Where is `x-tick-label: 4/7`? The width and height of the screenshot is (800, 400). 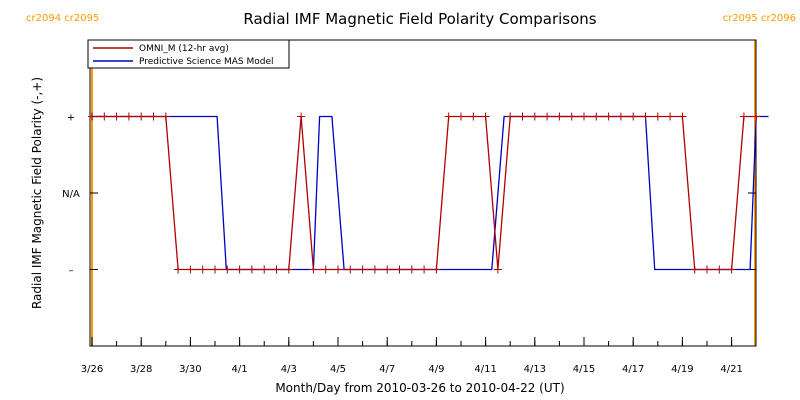
x-tick-label: 4/7 is located at coordinates (387, 369).